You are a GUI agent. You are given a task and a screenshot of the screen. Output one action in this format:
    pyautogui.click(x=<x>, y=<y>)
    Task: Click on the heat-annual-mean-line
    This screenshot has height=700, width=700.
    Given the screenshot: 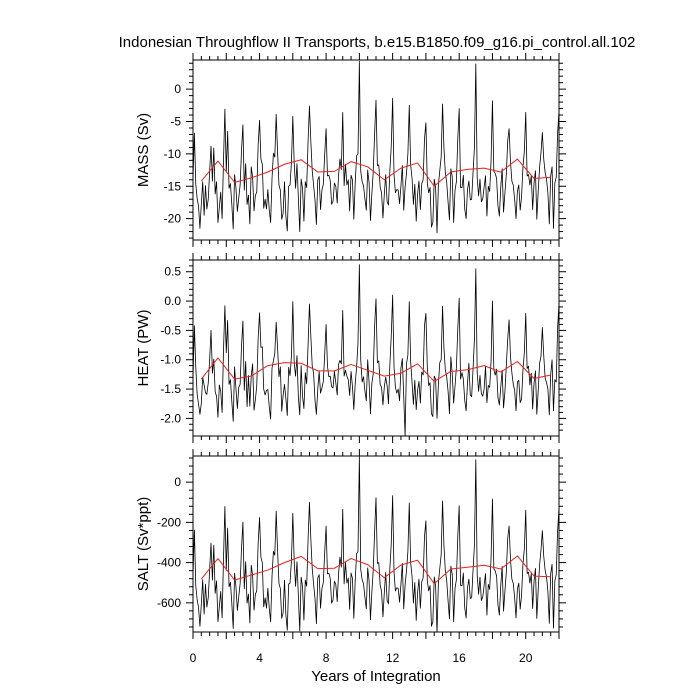 What is the action you would take?
    pyautogui.click(x=375, y=369)
    